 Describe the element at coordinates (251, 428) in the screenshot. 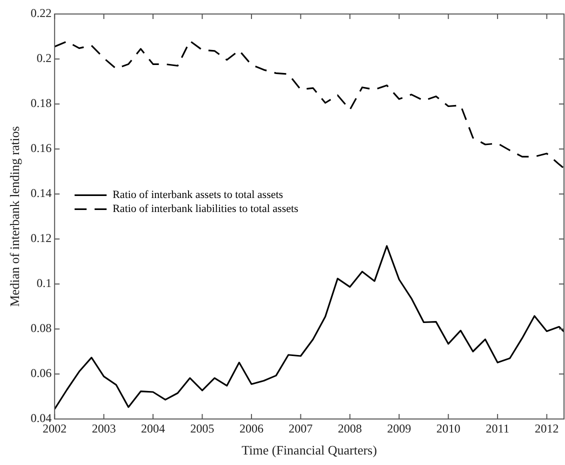

I see `x-tick-label: 2006` at that location.